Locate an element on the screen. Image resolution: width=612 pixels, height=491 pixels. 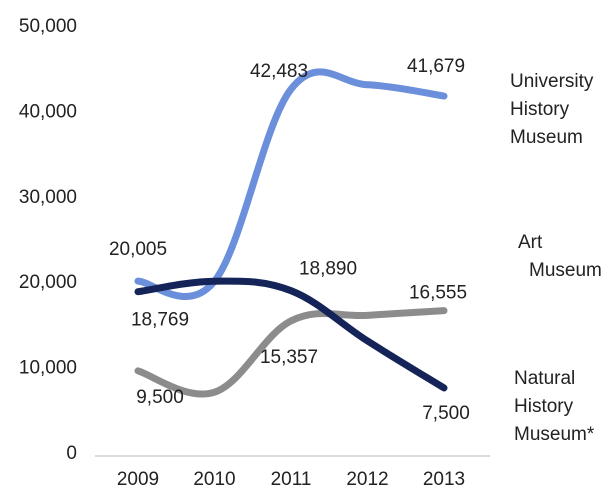
x-axis: 2009 2010 2011 2012 2013 is located at coordinates (291, 479).